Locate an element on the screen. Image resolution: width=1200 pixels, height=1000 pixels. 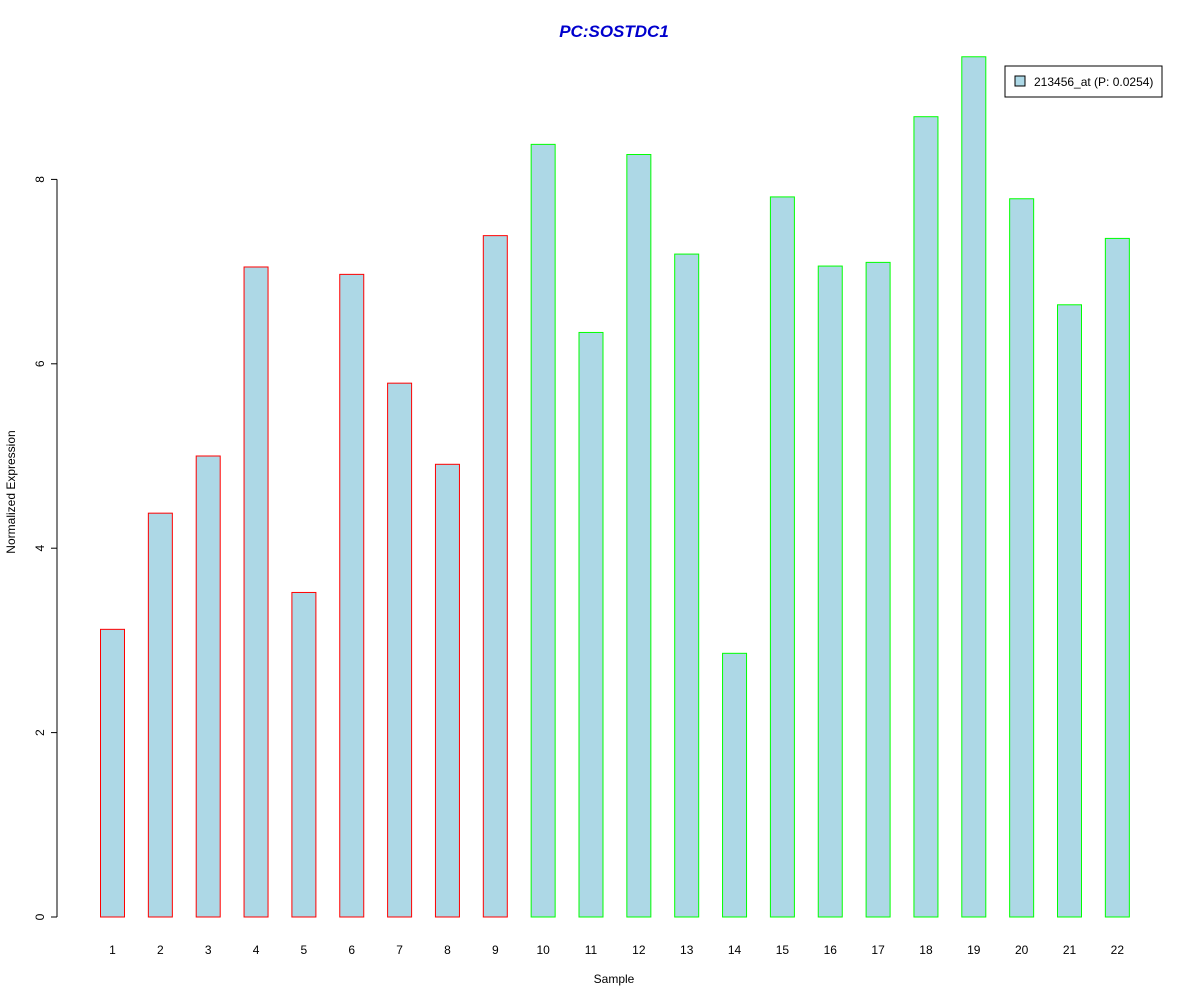
y-axis: 0 2 4 6 8 is located at coordinates (45, 548).